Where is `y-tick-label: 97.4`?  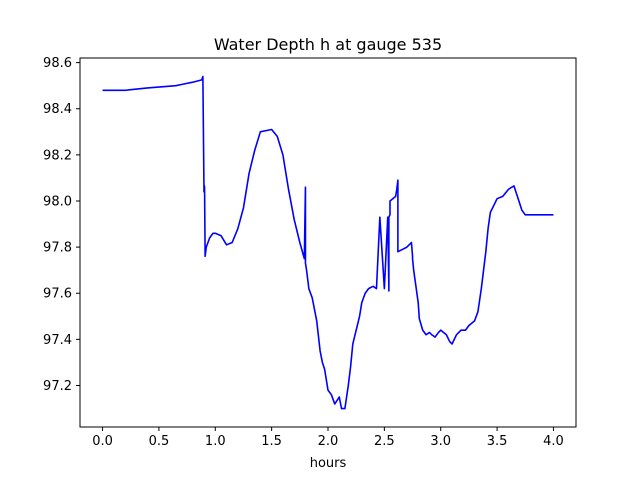 y-tick-label: 97.4 is located at coordinates (57, 340).